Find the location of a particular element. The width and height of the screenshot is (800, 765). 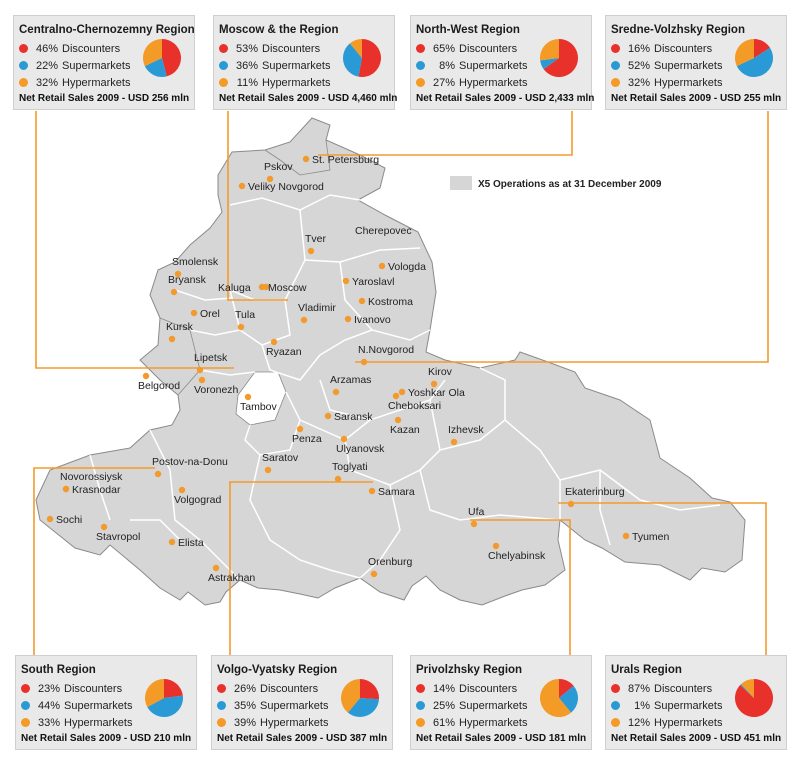

city-dot-voronezh is located at coordinates (202, 380).